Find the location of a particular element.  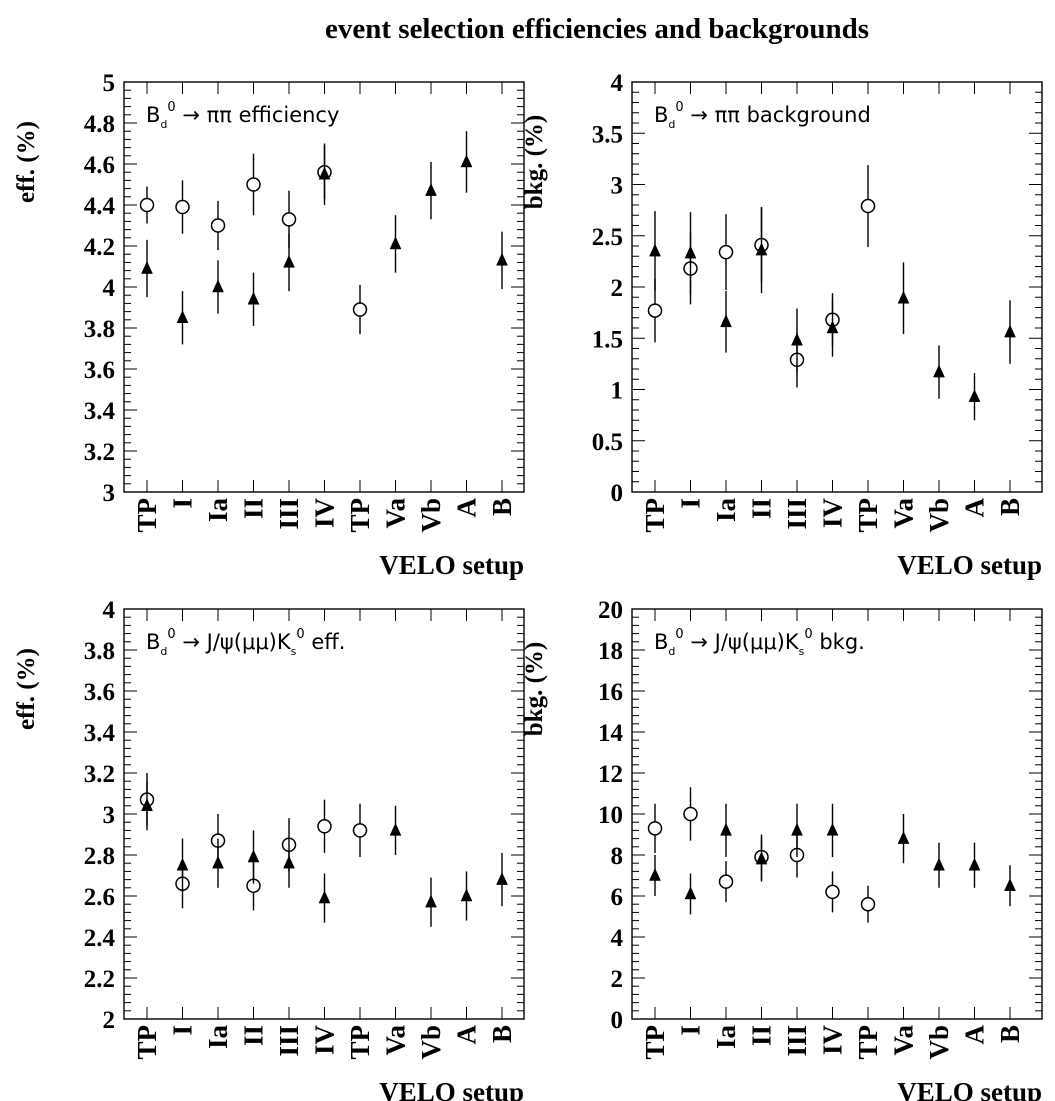

y-tick-label: 4 is located at coordinates (617, 938).